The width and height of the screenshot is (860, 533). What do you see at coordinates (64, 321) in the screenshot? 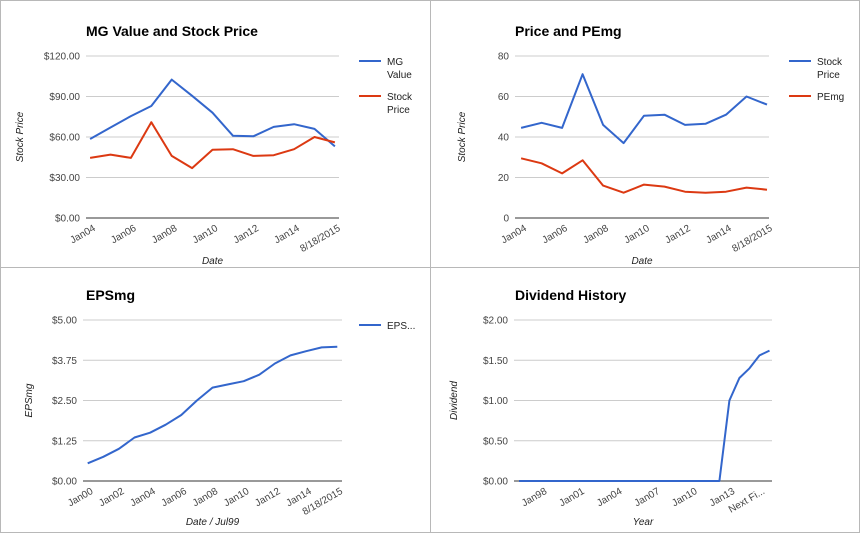
I see `y-tick-label: $5.00` at bounding box center [64, 321].